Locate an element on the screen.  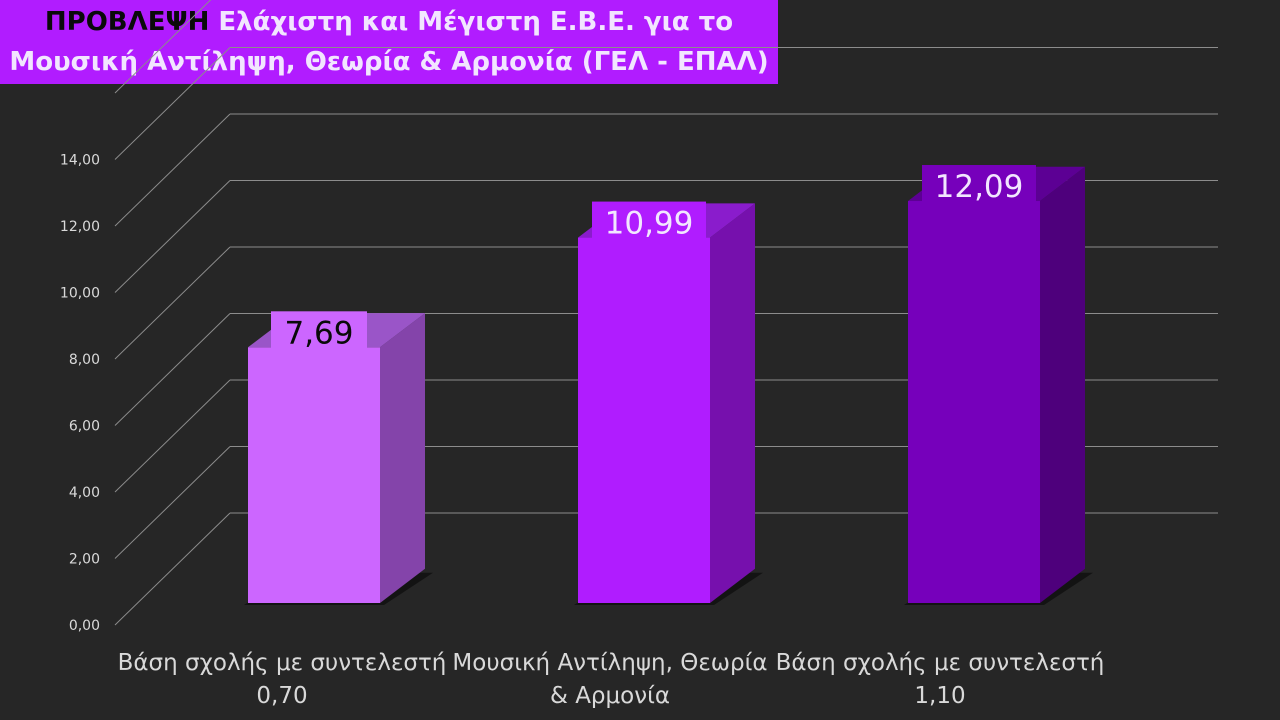
title-line-1-text: Ελάχιστη και Μέγιστη Ε.Β.Ε. για το is located at coordinates (476, 22).